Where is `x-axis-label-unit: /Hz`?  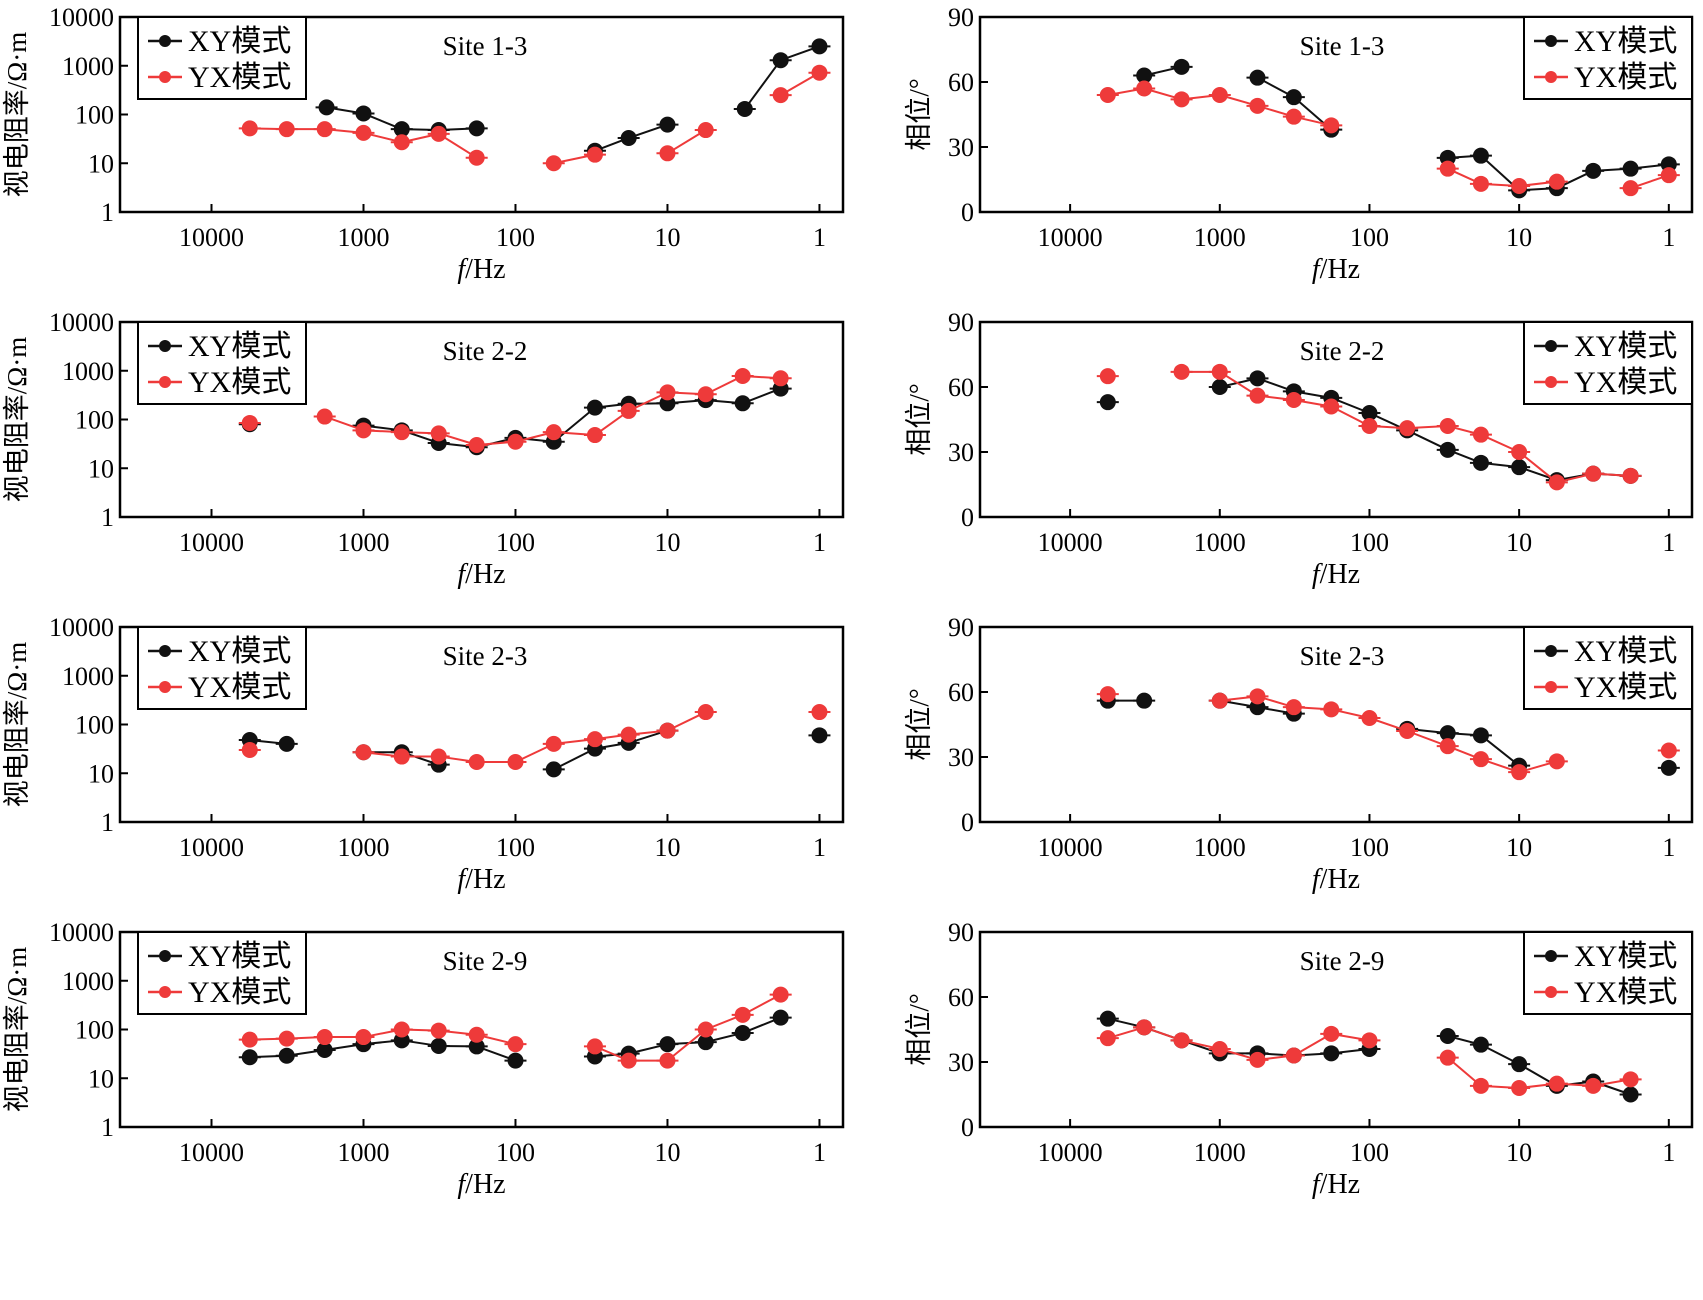 x-axis-label-unit: /Hz is located at coordinates (485, 269).